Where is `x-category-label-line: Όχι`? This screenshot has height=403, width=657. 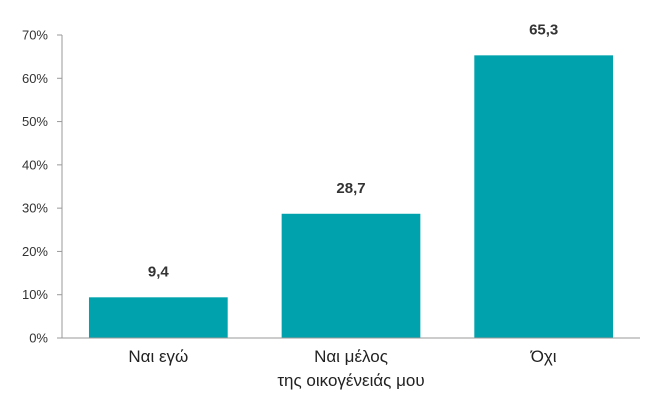
x-category-label-line: Όχι is located at coordinates (543, 356).